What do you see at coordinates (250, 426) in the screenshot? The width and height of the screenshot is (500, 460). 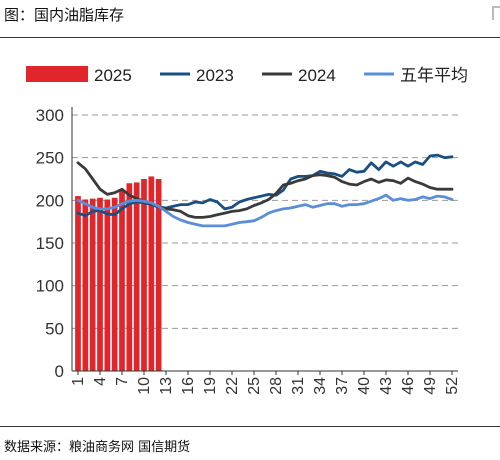 I see `source-divider` at bounding box center [250, 426].